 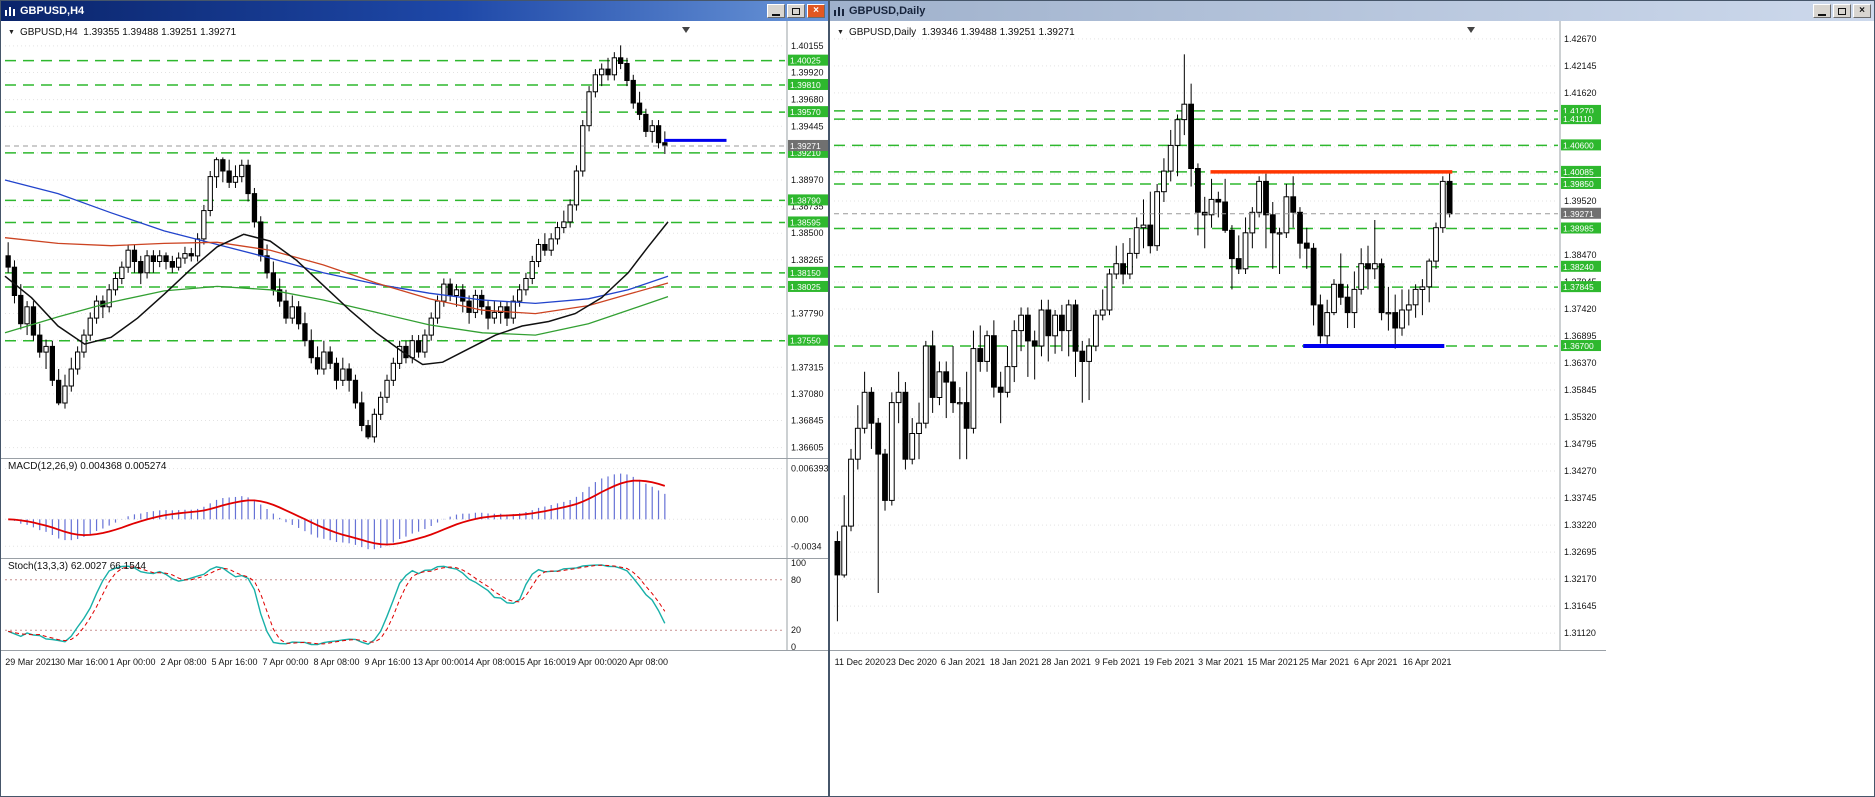 I want to click on macd-axis: 0.006393 0.00 -0.0034, so click(x=416, y=507).